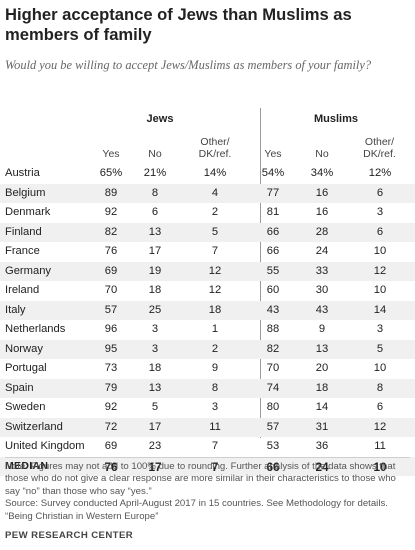 The image size is (415, 550). I want to click on muslims-yes-cell: 77, so click(273, 192).